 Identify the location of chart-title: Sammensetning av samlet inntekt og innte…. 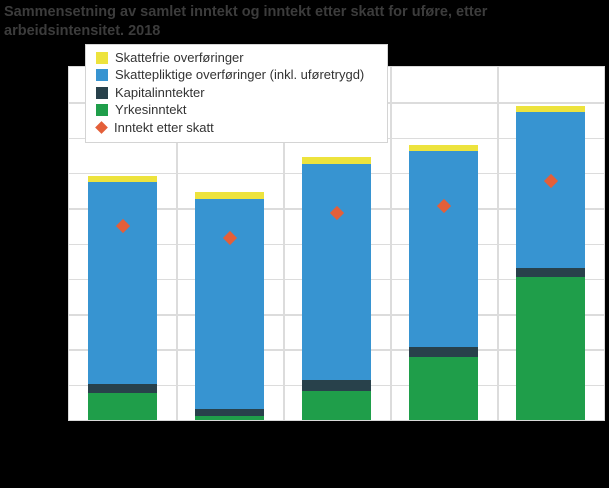
(246, 21).